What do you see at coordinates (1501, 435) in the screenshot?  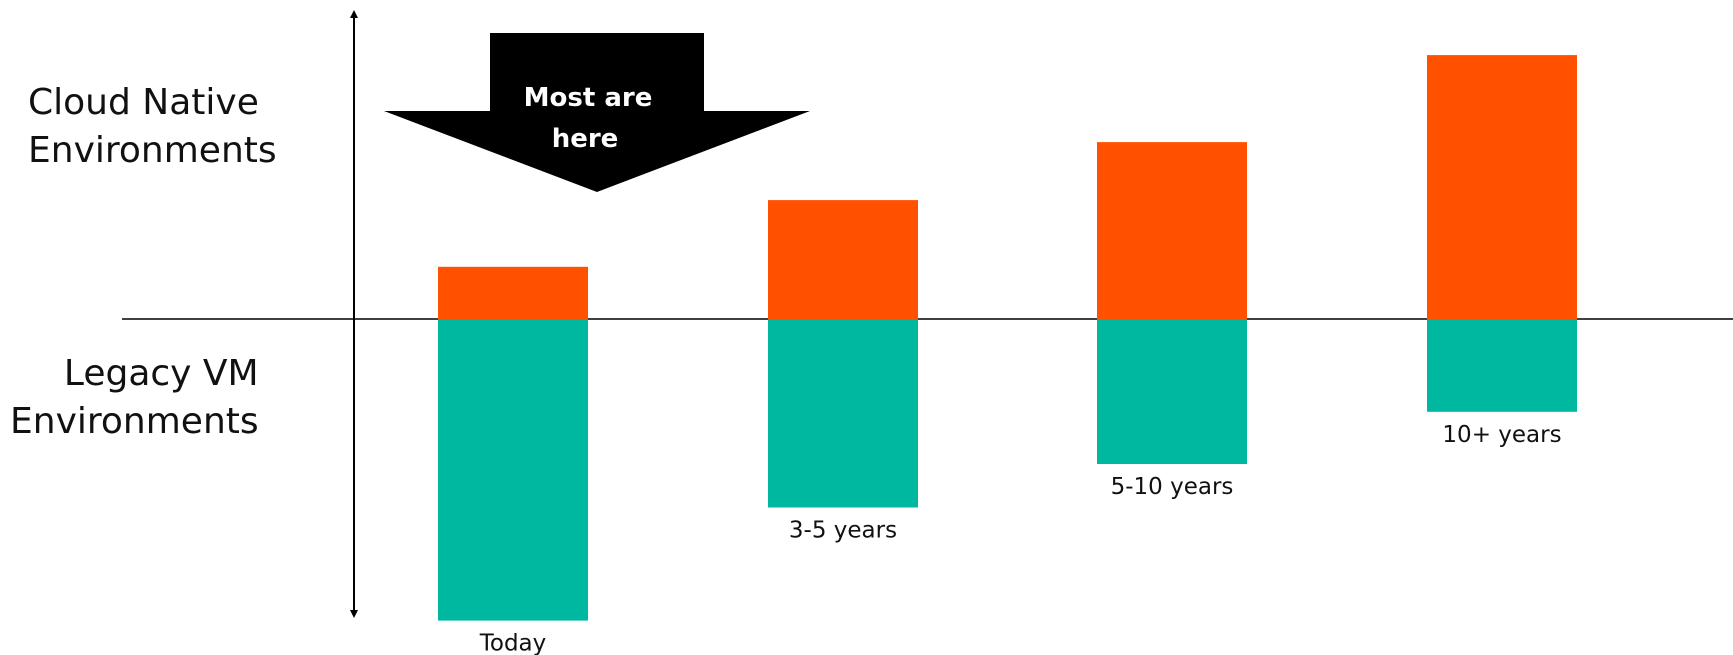 I see `category-label-10-years: 10+ years` at bounding box center [1501, 435].